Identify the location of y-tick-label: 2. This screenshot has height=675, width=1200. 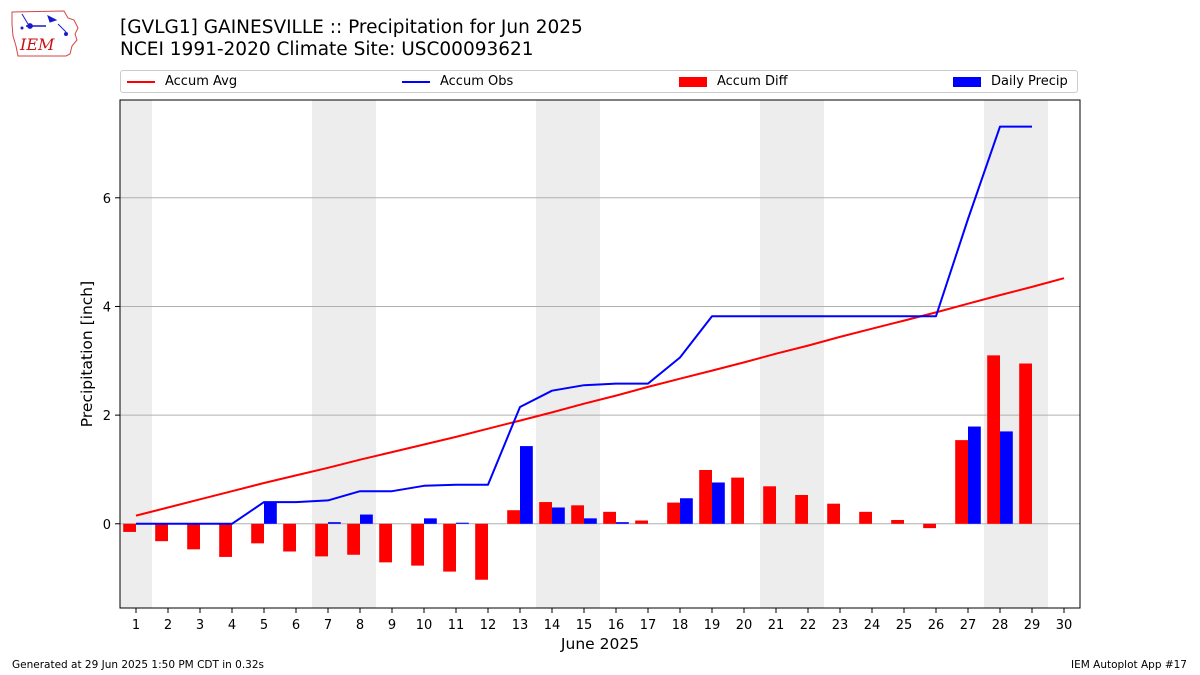
(107, 416).